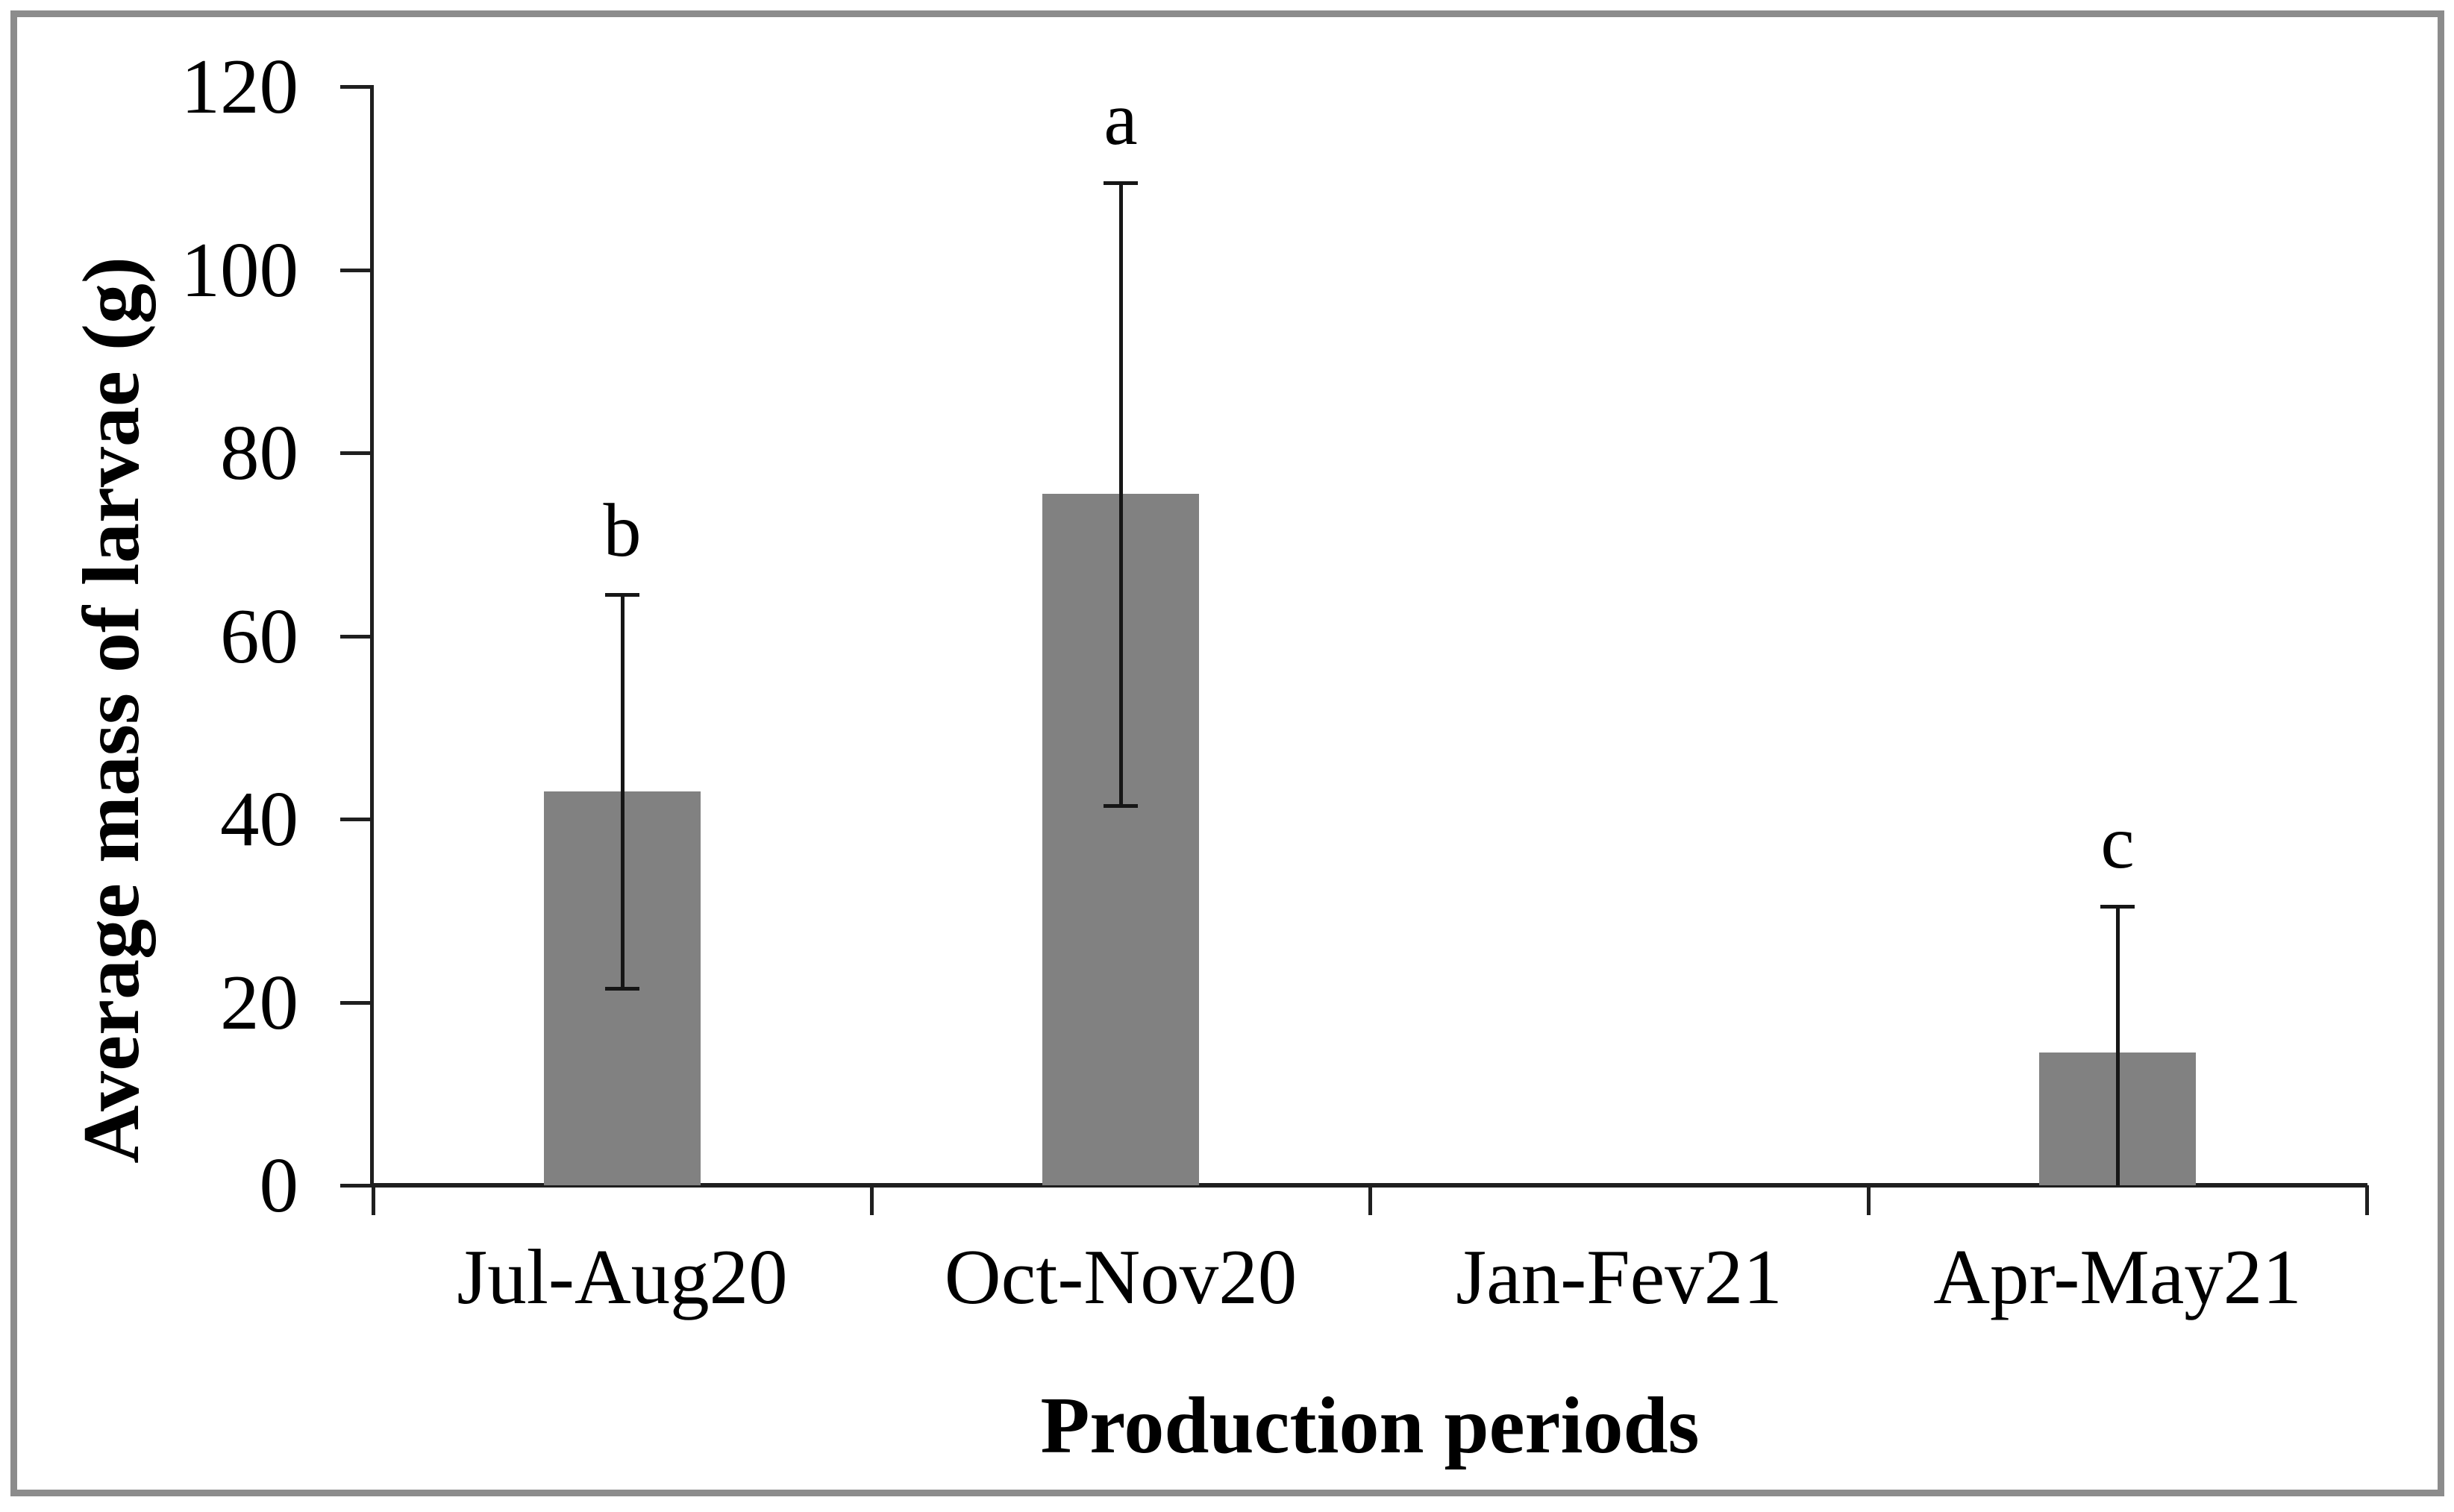  Describe the element at coordinates (259, 452) in the screenshot. I see `y-tick-label: 80` at that location.